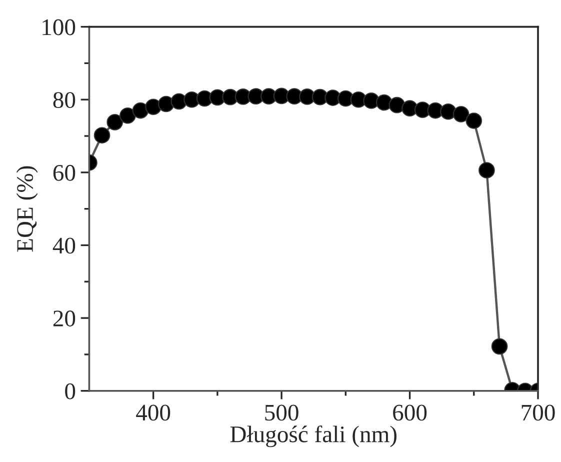 This screenshot has height=462, width=561. What do you see at coordinates (59, 27) in the screenshot?
I see `y-tick-label: 100` at bounding box center [59, 27].